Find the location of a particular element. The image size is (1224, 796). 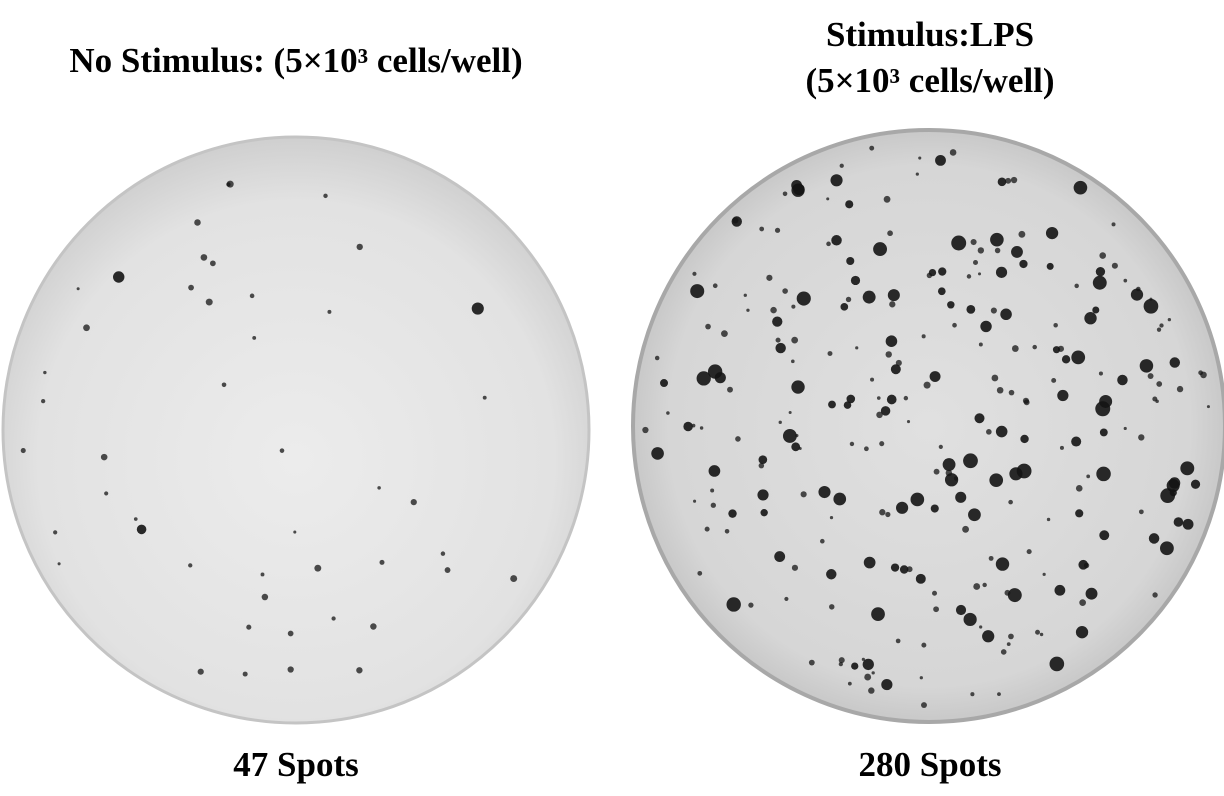

title-line: Stimulus:LPS is located at coordinates (930, 34).